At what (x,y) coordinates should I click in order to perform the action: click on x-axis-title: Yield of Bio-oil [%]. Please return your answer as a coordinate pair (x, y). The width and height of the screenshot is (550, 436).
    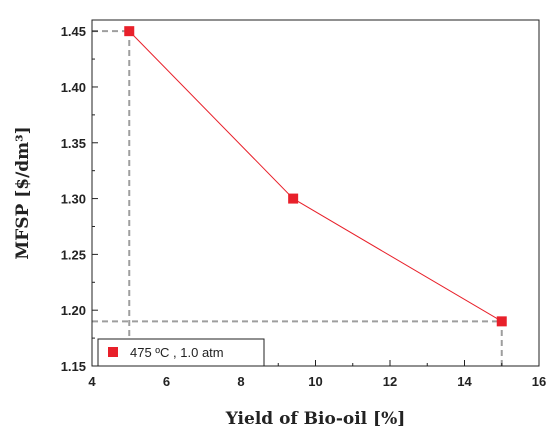
    Looking at the image, I should click on (315, 419).